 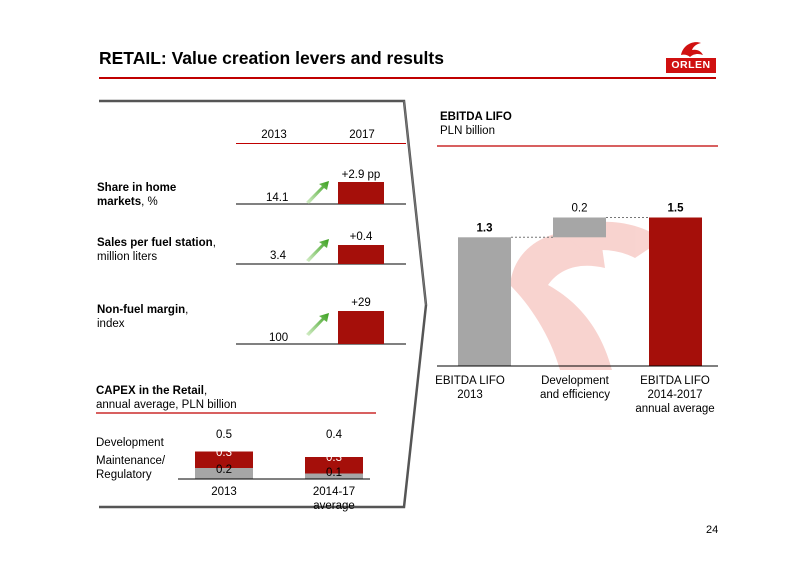 What do you see at coordinates (361, 237) in the screenshot?
I see `lever-row-2-delta: +0.4` at bounding box center [361, 237].